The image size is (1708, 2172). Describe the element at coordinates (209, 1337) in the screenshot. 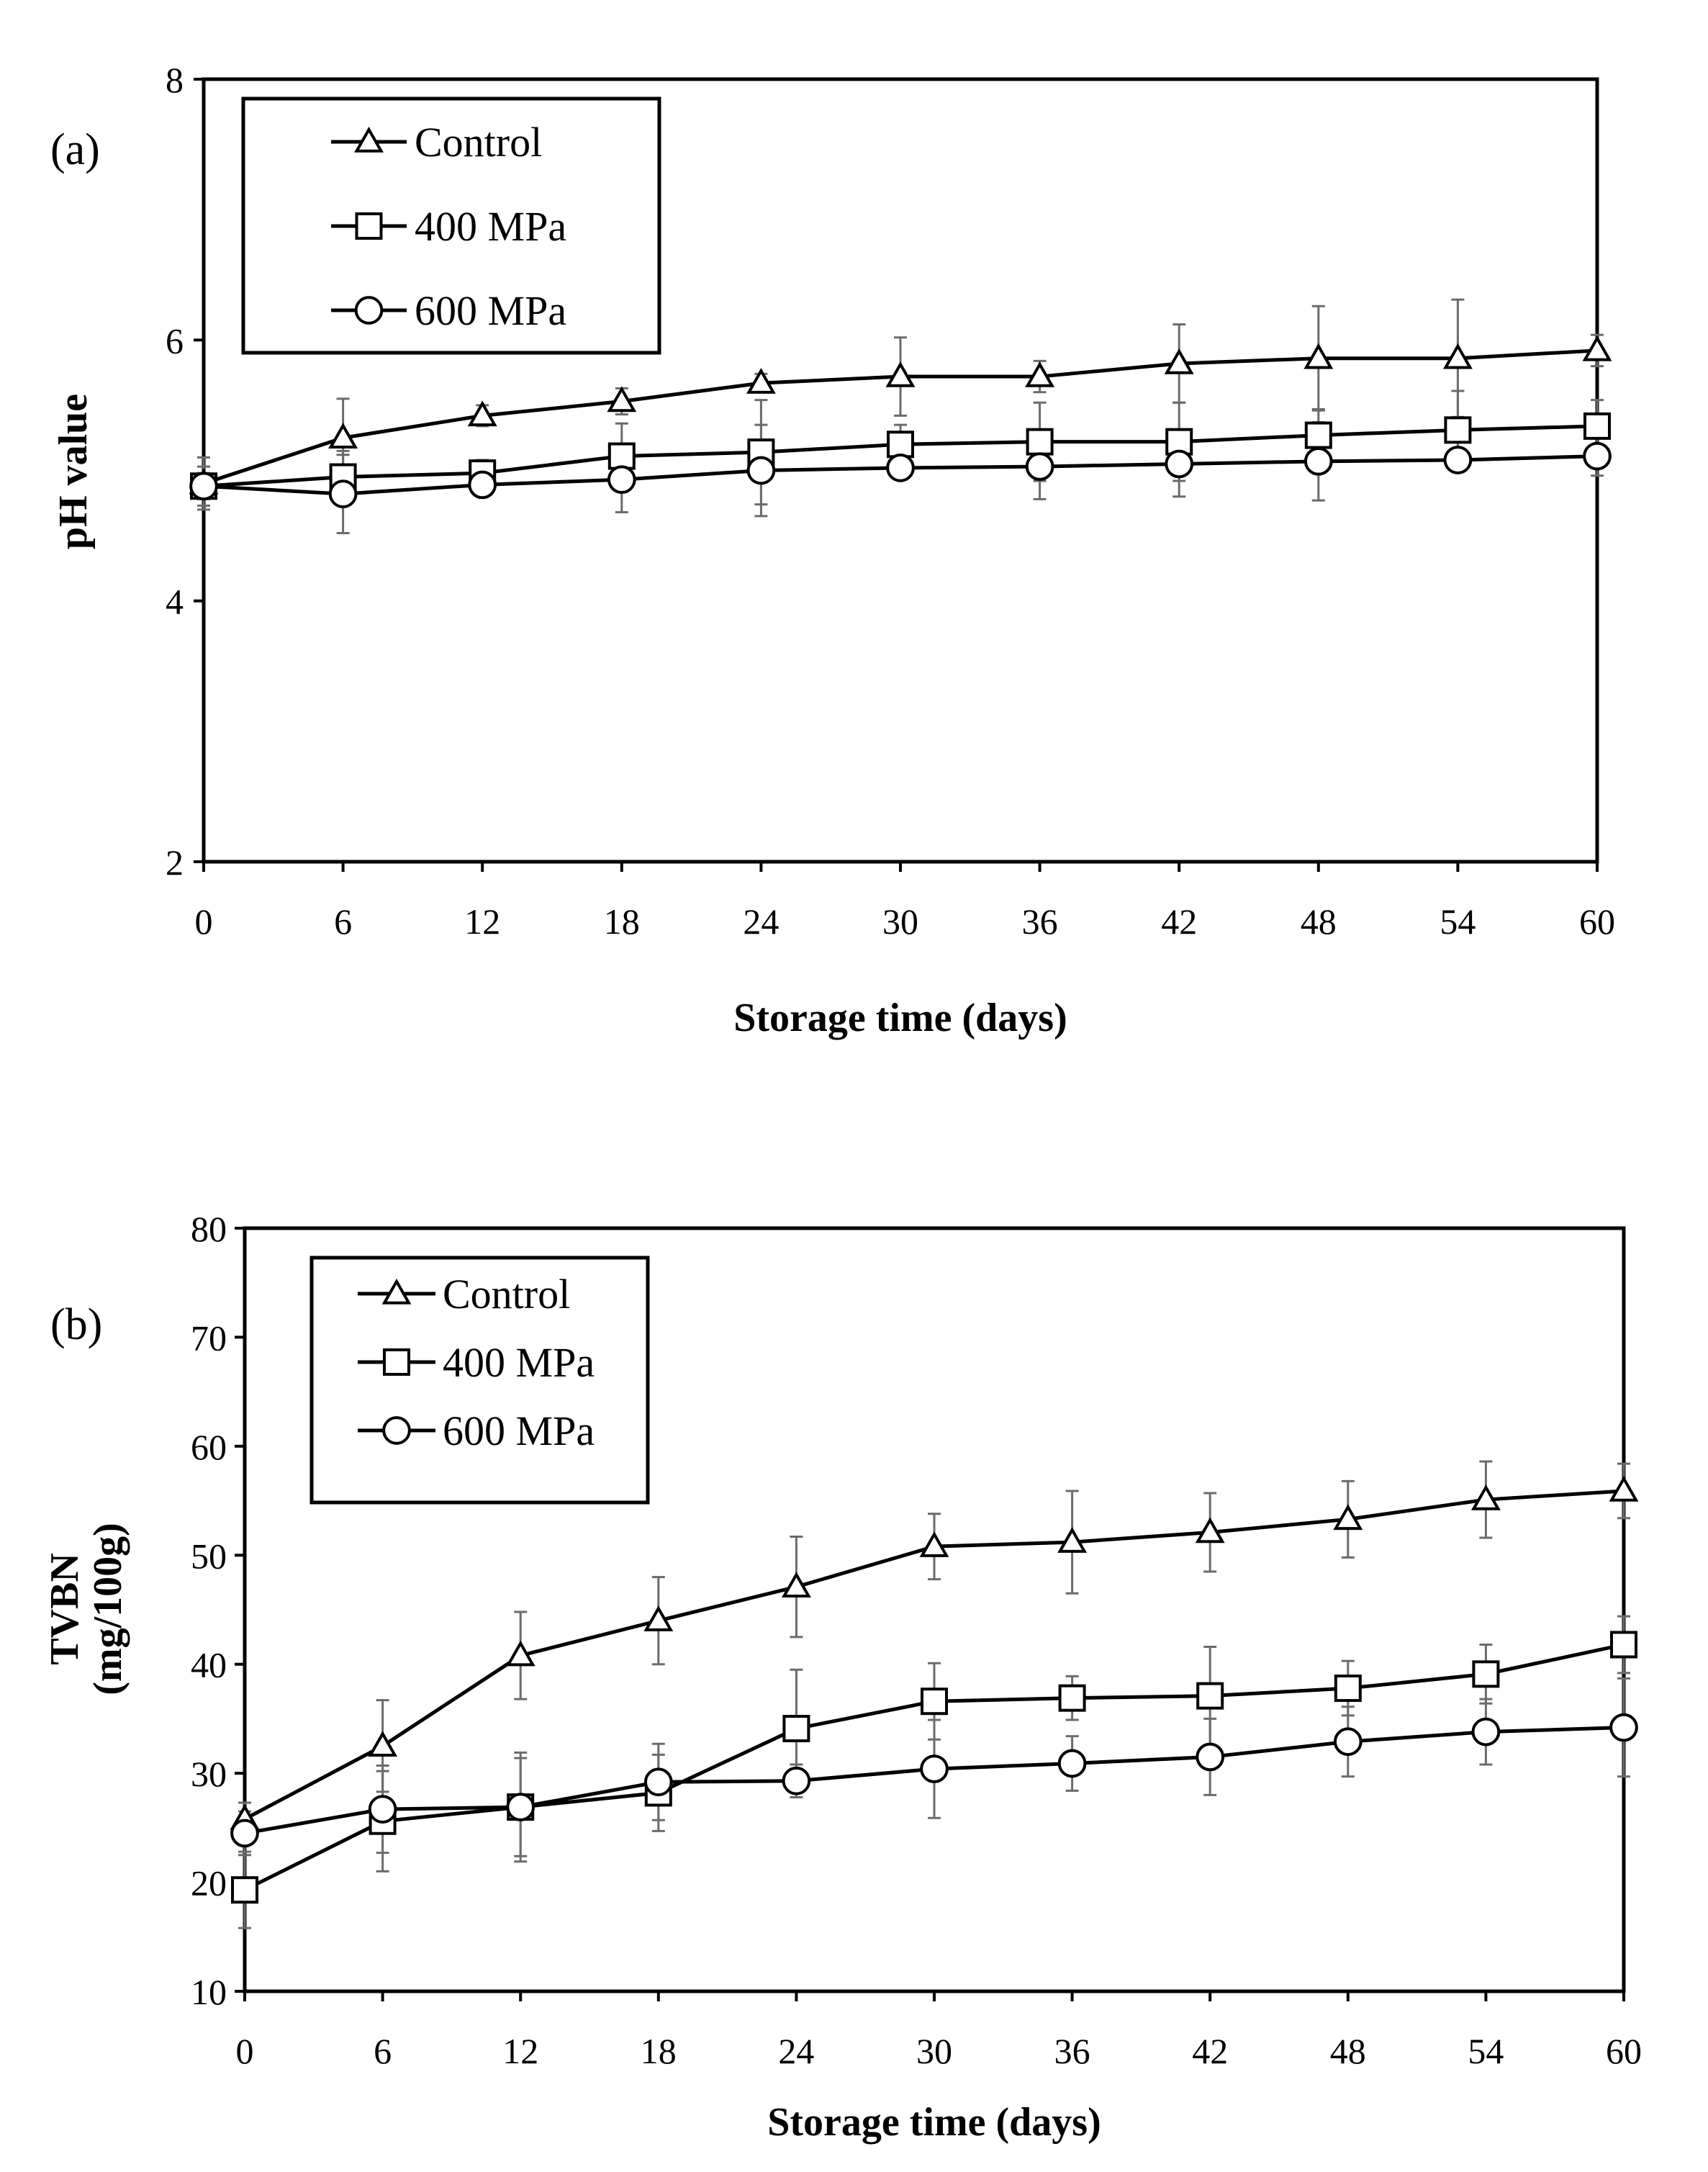

I see `y-tick-label: 70` at that location.